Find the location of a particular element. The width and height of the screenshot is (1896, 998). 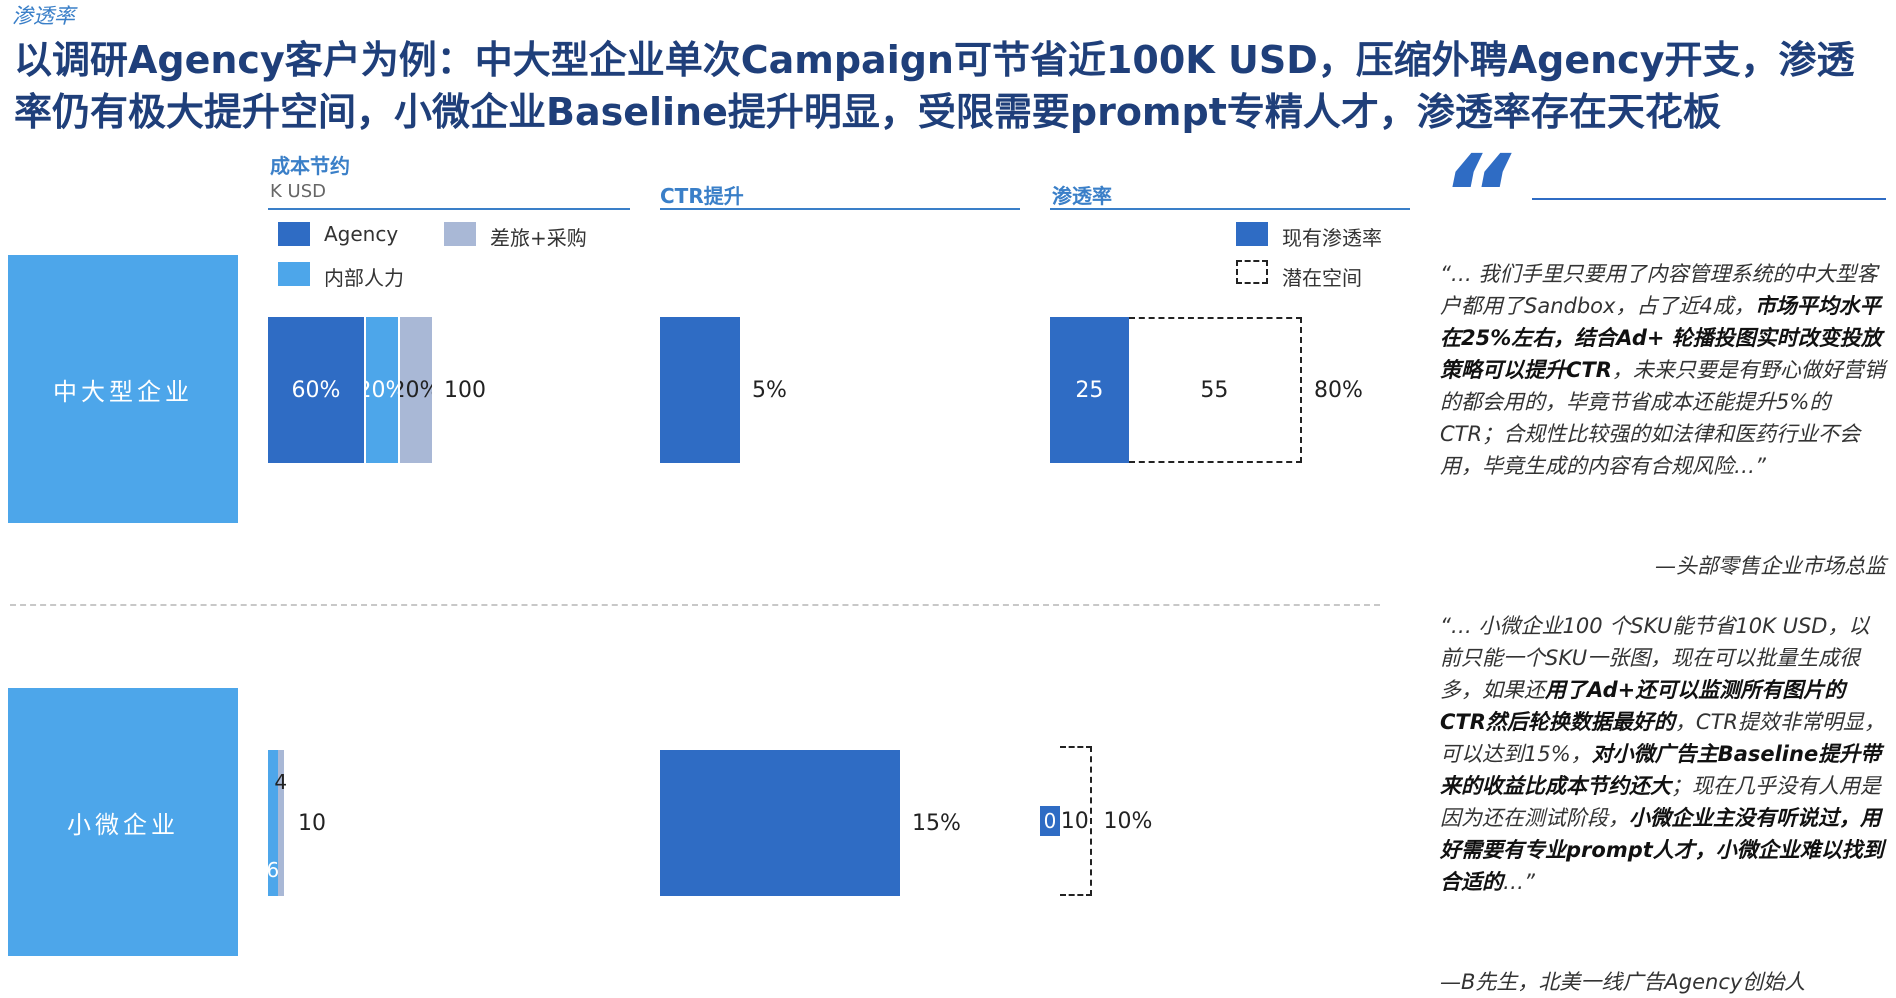

cost-section-title: 成本节约 is located at coordinates (310, 166).